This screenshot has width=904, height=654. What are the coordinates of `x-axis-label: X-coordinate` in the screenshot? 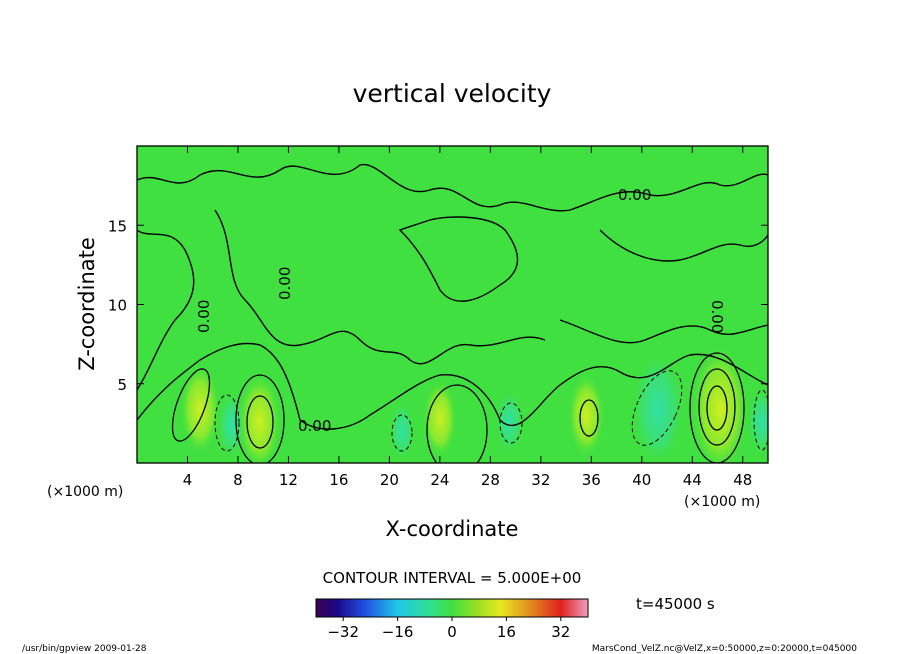 It's located at (452, 529).